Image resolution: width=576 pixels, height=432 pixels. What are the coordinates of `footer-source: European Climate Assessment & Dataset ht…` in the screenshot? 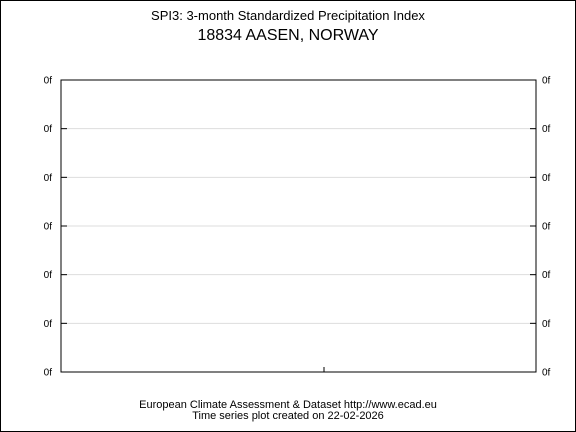 It's located at (288, 405).